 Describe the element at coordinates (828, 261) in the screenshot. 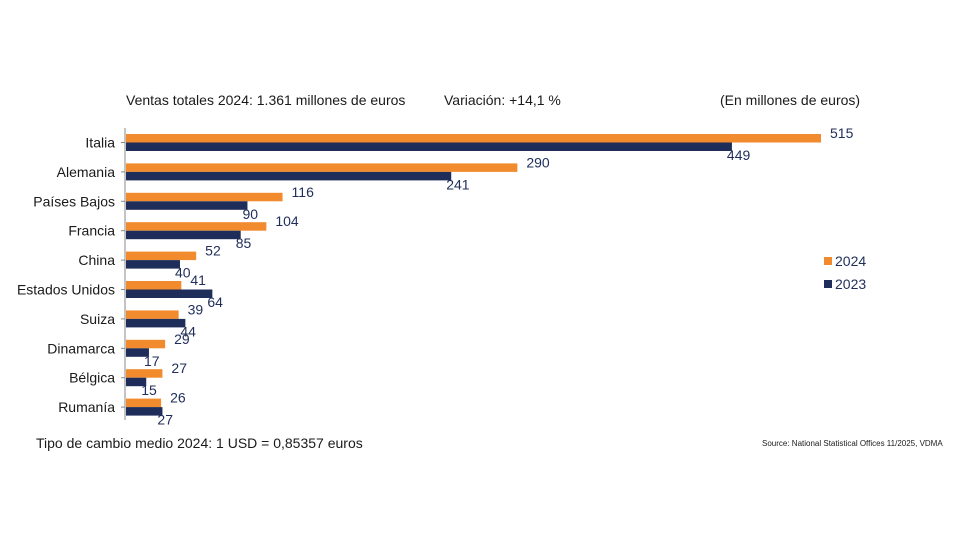

I see `legend-swatch-2024` at that location.